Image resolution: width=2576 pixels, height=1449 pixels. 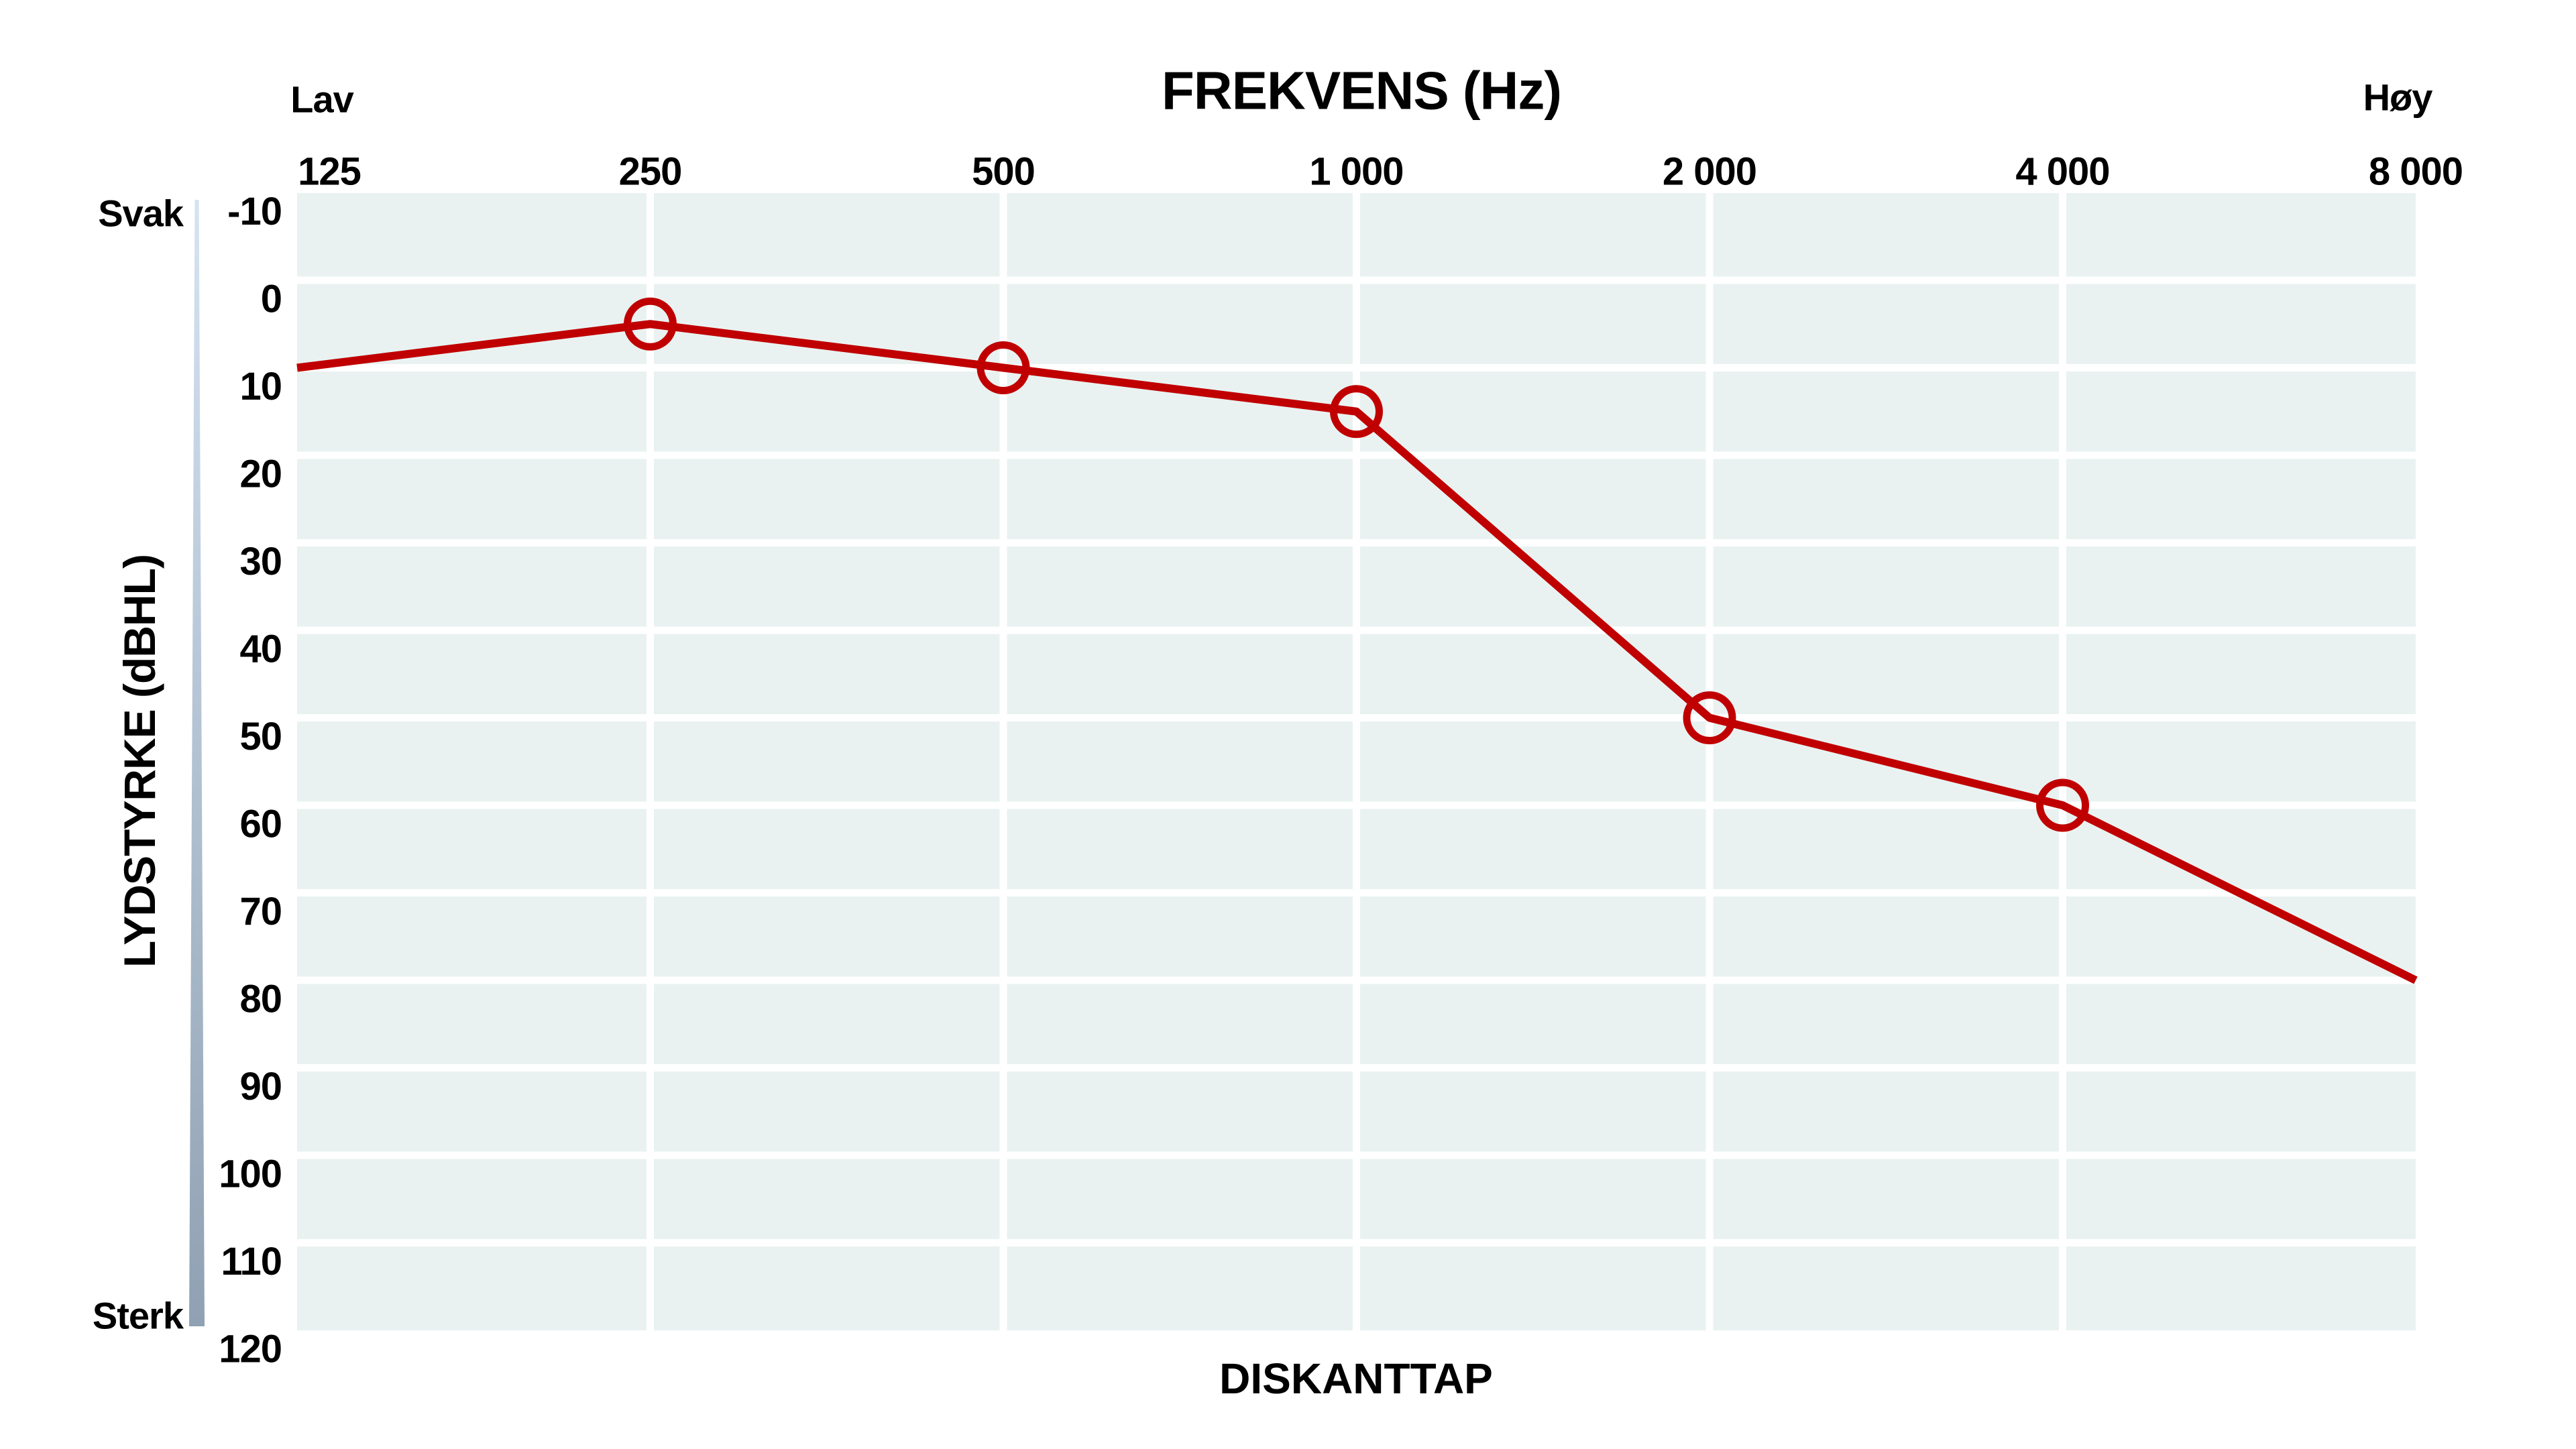 What do you see at coordinates (271, 300) in the screenshot?
I see `y-tick-label: 0` at bounding box center [271, 300].